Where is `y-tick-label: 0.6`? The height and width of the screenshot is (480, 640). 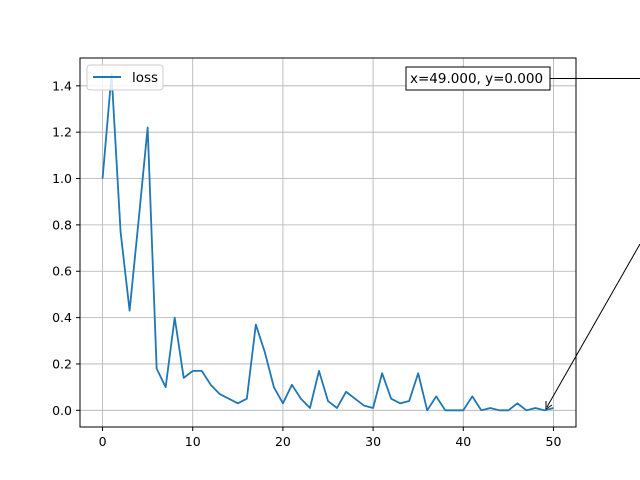 y-tick-label: 0.6 is located at coordinates (62, 271).